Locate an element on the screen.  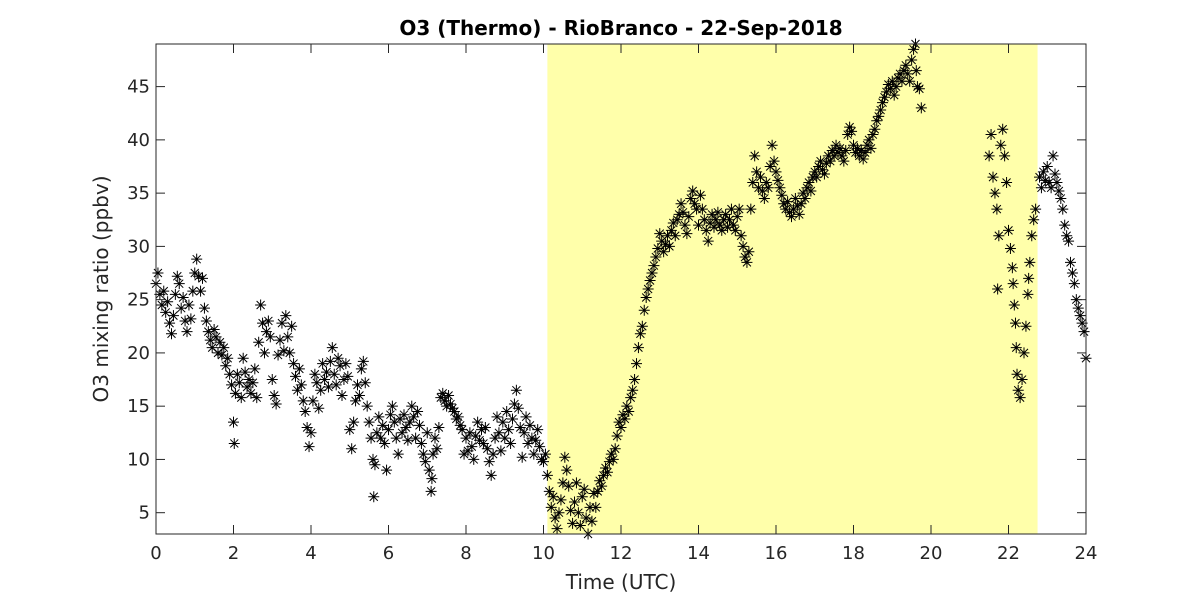
y-tick-label: 30 is located at coordinates (138, 246).